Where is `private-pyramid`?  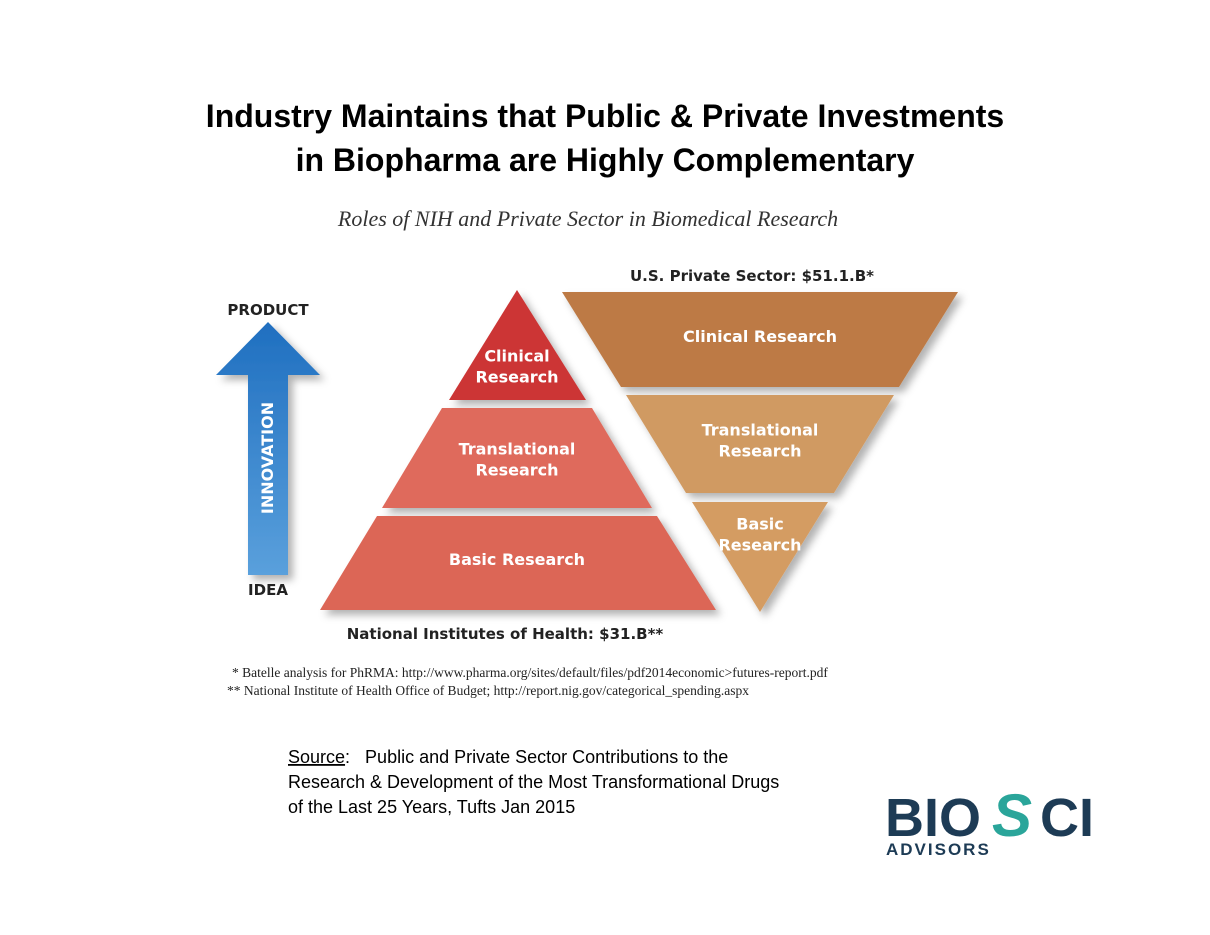 private-pyramid is located at coordinates (760, 452).